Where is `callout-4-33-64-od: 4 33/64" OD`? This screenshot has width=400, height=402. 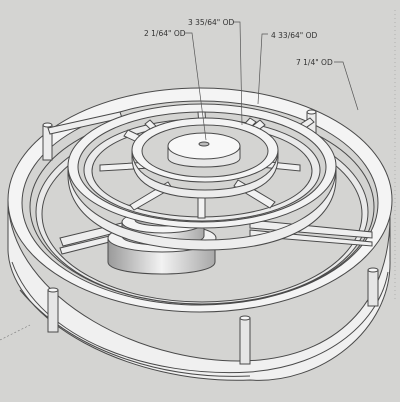 callout-4-33-64-od: 4 33/64" OD is located at coordinates (294, 35).